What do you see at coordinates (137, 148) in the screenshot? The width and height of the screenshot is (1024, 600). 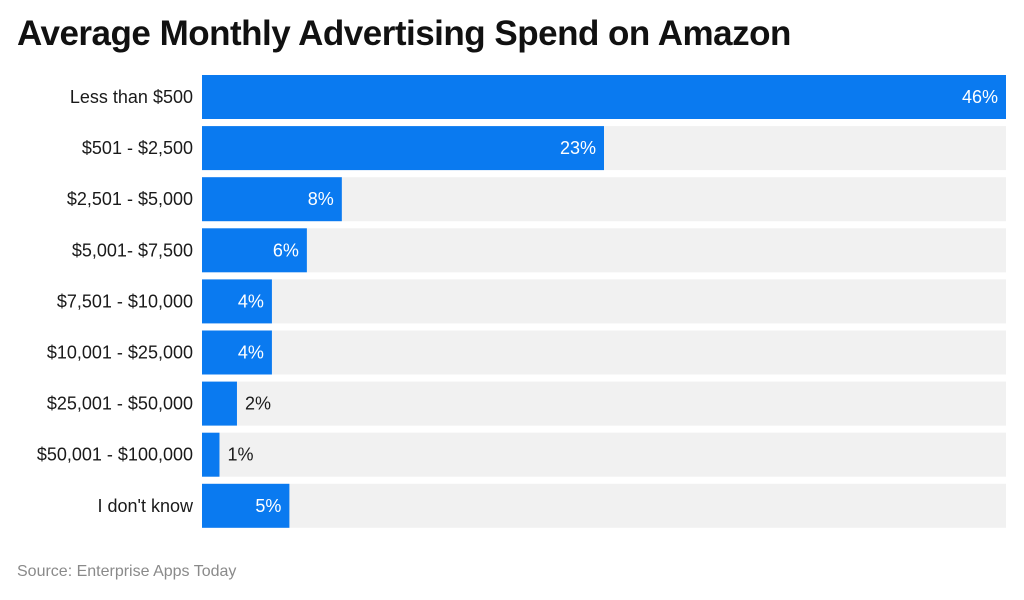 I see `category-label: $501 - $2,500` at bounding box center [137, 148].